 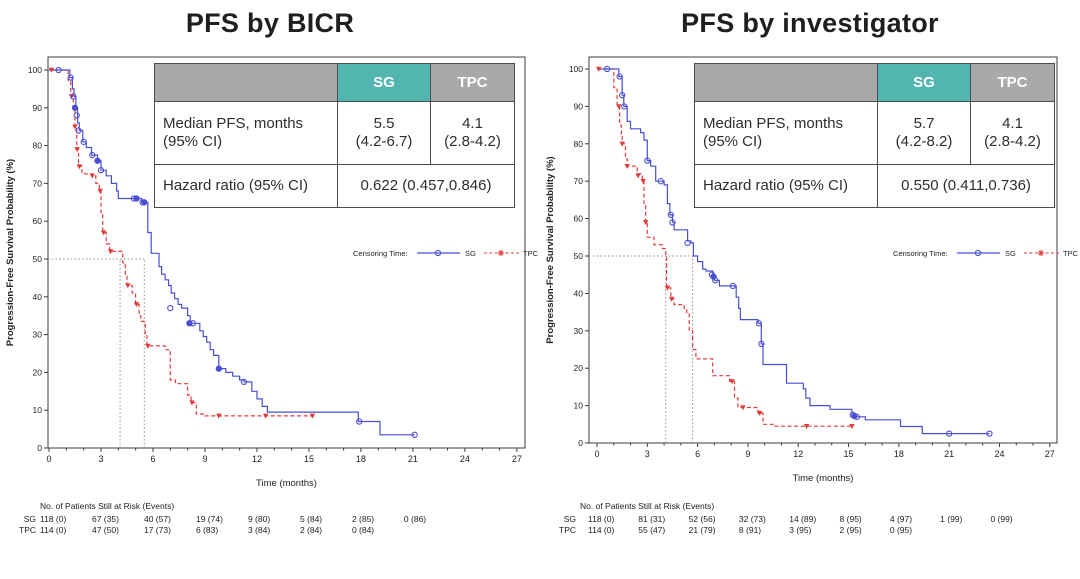 What do you see at coordinates (363, 519) in the screenshot?
I see `risk-cell: 2 (85)` at bounding box center [363, 519].